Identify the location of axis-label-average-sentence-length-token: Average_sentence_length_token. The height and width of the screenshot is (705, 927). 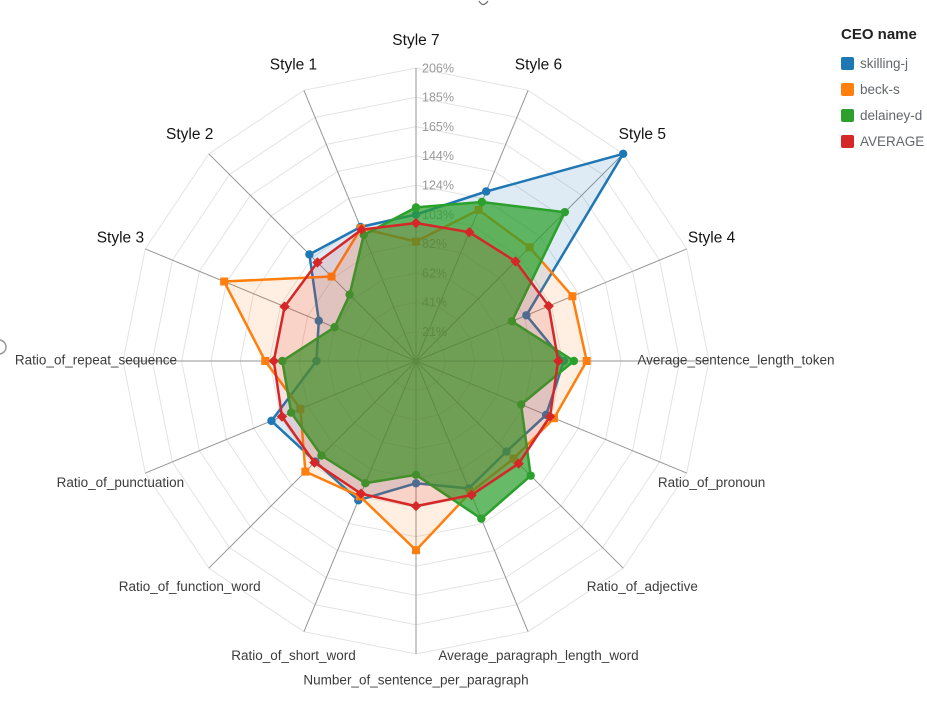
(735, 360).